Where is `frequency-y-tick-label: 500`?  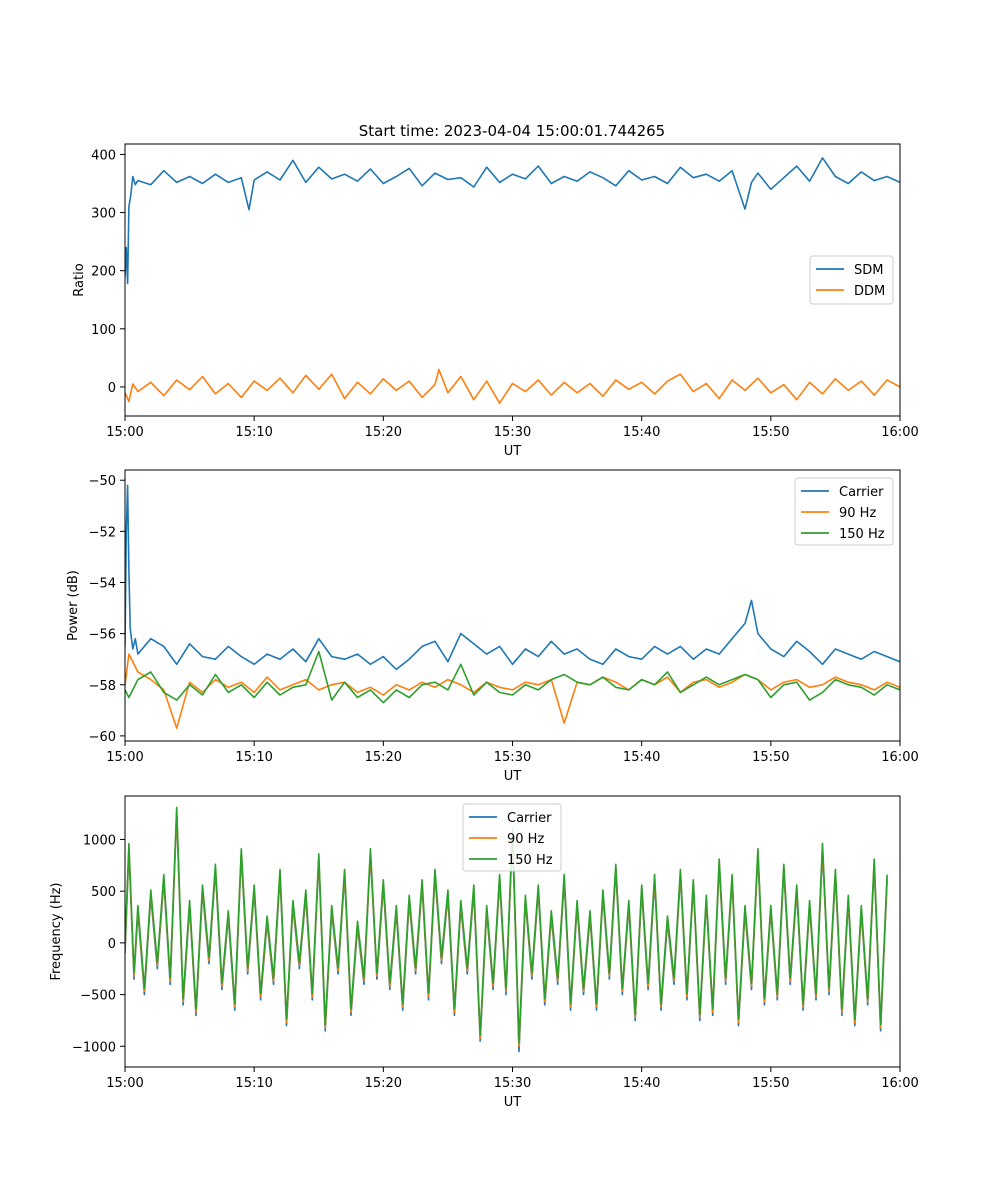
frequency-y-tick-label: 500 is located at coordinates (103, 892).